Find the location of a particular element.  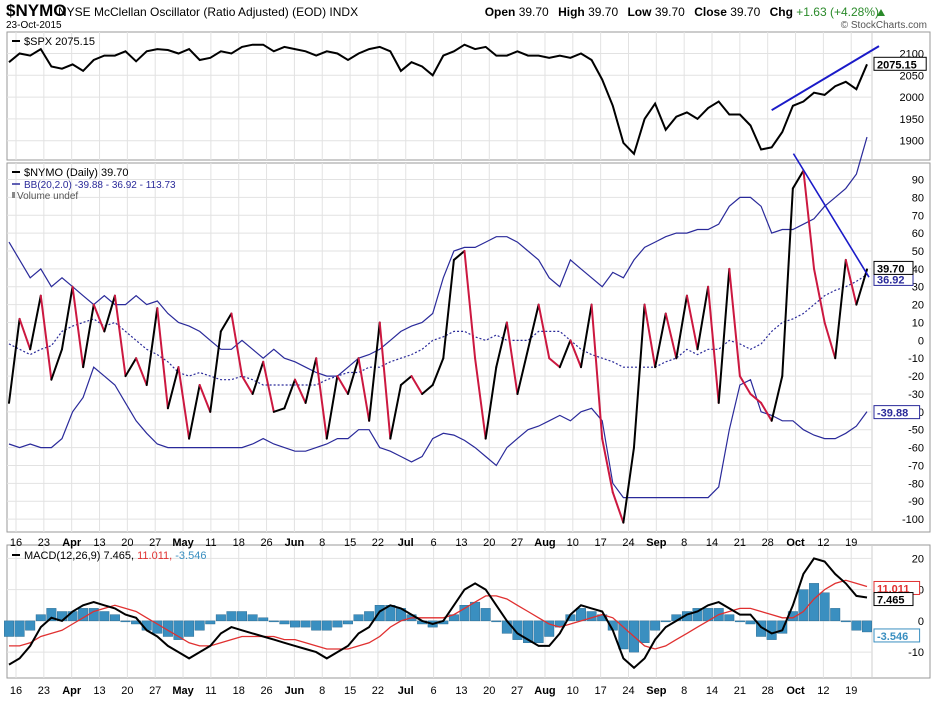

spx-last-value-tag-box is located at coordinates (900, 63).